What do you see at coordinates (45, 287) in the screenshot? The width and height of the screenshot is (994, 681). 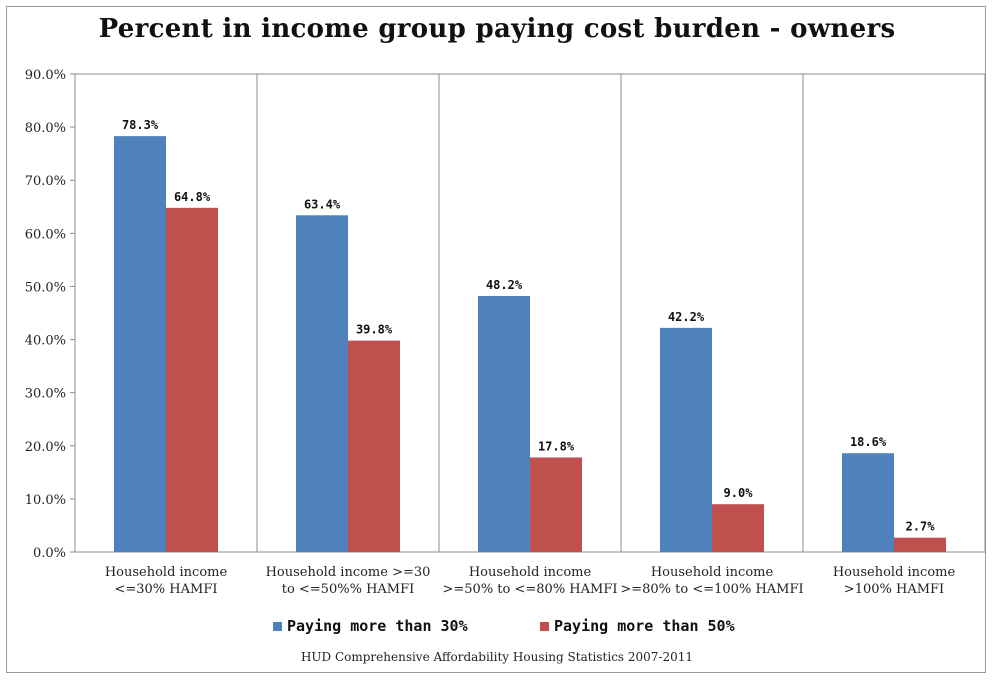 I see `y-tick-label: 50.0%` at bounding box center [45, 287].